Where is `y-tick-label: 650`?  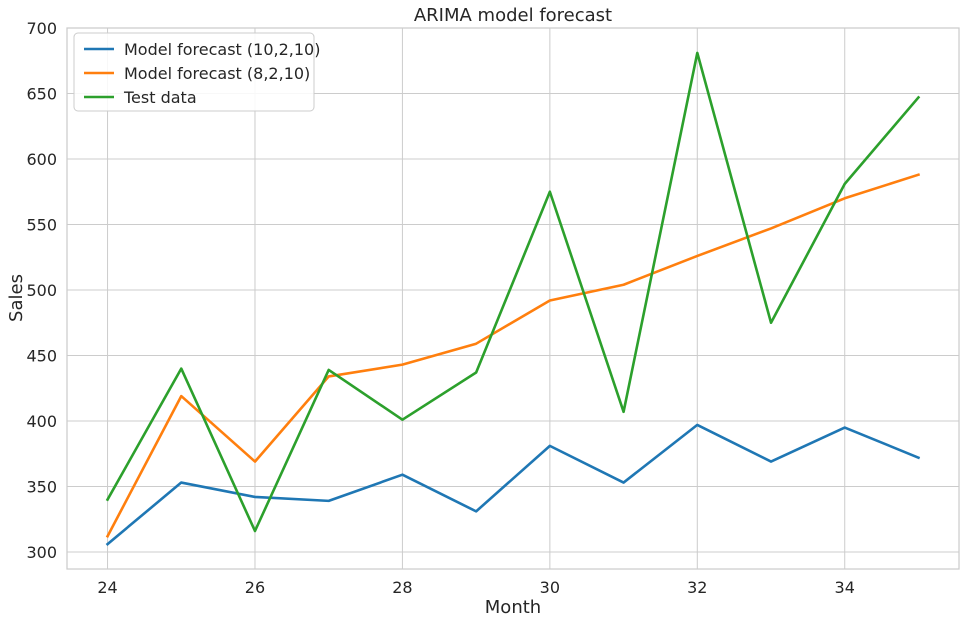
y-tick-label: 650 is located at coordinates (41, 93).